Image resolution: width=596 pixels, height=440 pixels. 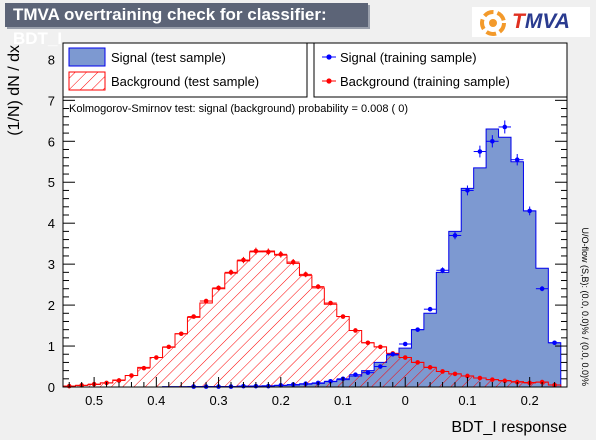 What do you see at coordinates (329, 81) in the screenshot?
I see `legend-background-train-marker` at bounding box center [329, 81].